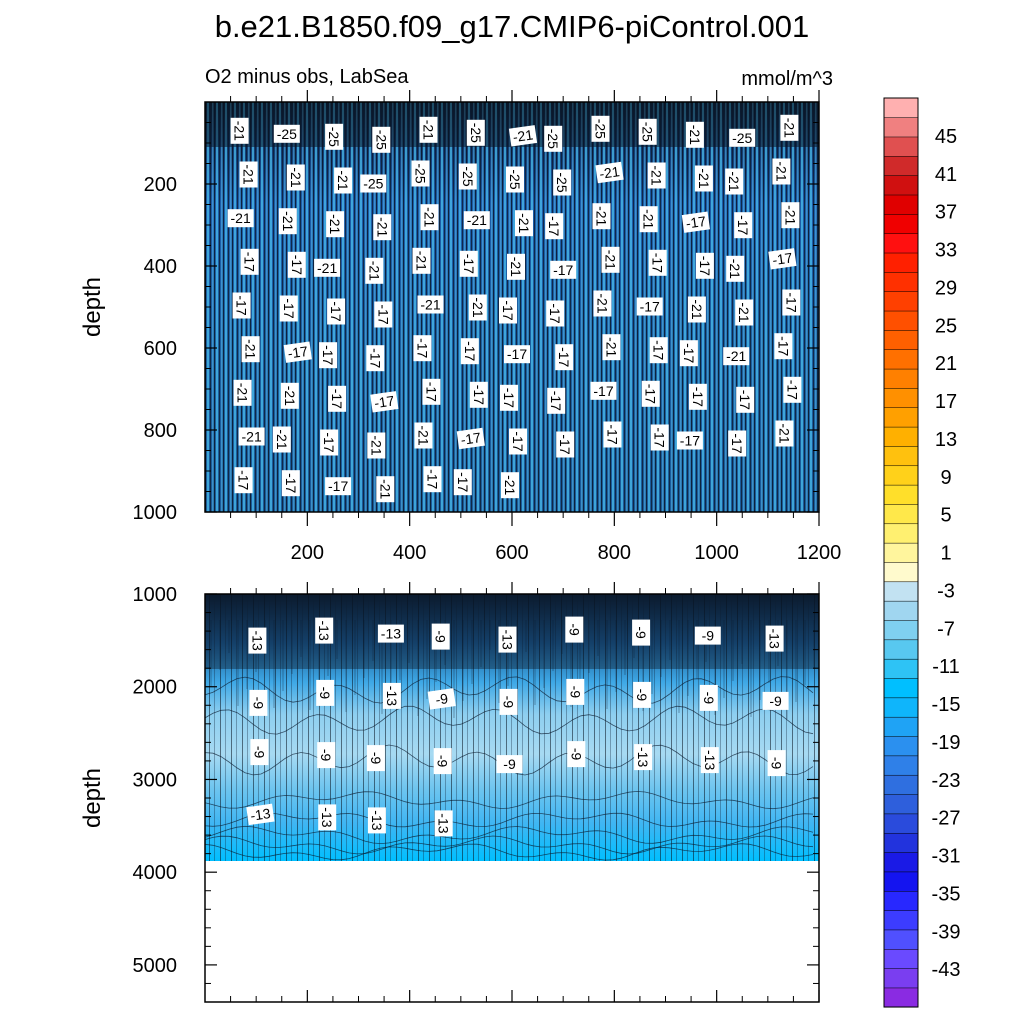  Describe the element at coordinates (260, 814) in the screenshot. I see `contour-label: -13` at that location.